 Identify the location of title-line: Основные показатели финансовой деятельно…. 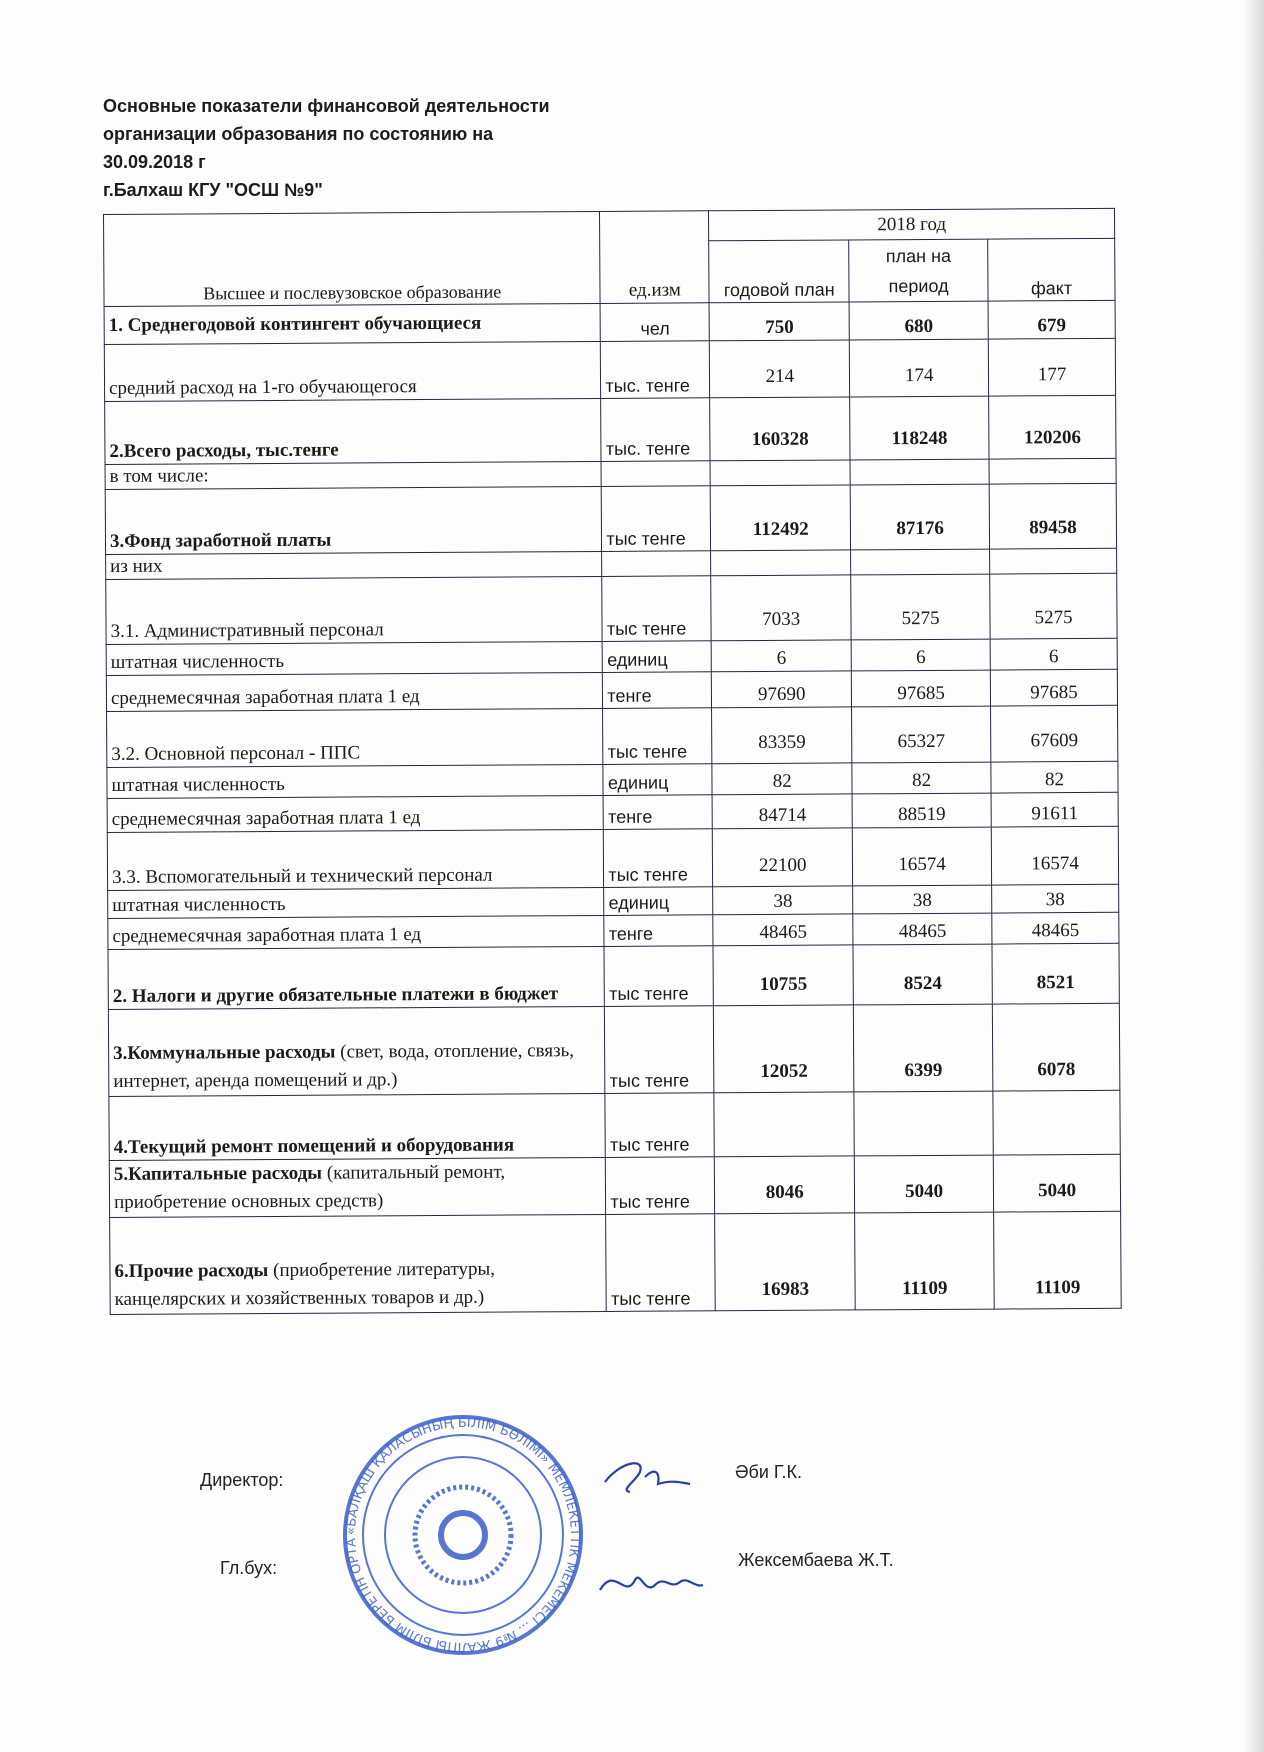
(326, 106).